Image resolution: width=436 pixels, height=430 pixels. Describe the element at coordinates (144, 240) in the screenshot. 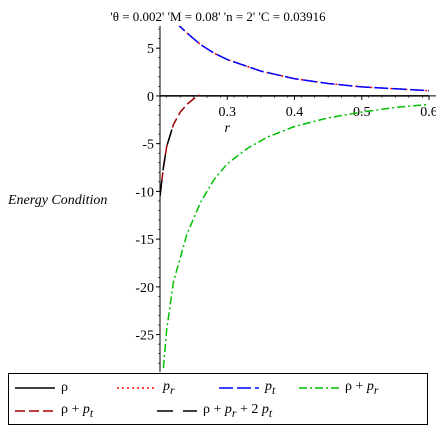

I see `y-tick-label: -15` at that location.